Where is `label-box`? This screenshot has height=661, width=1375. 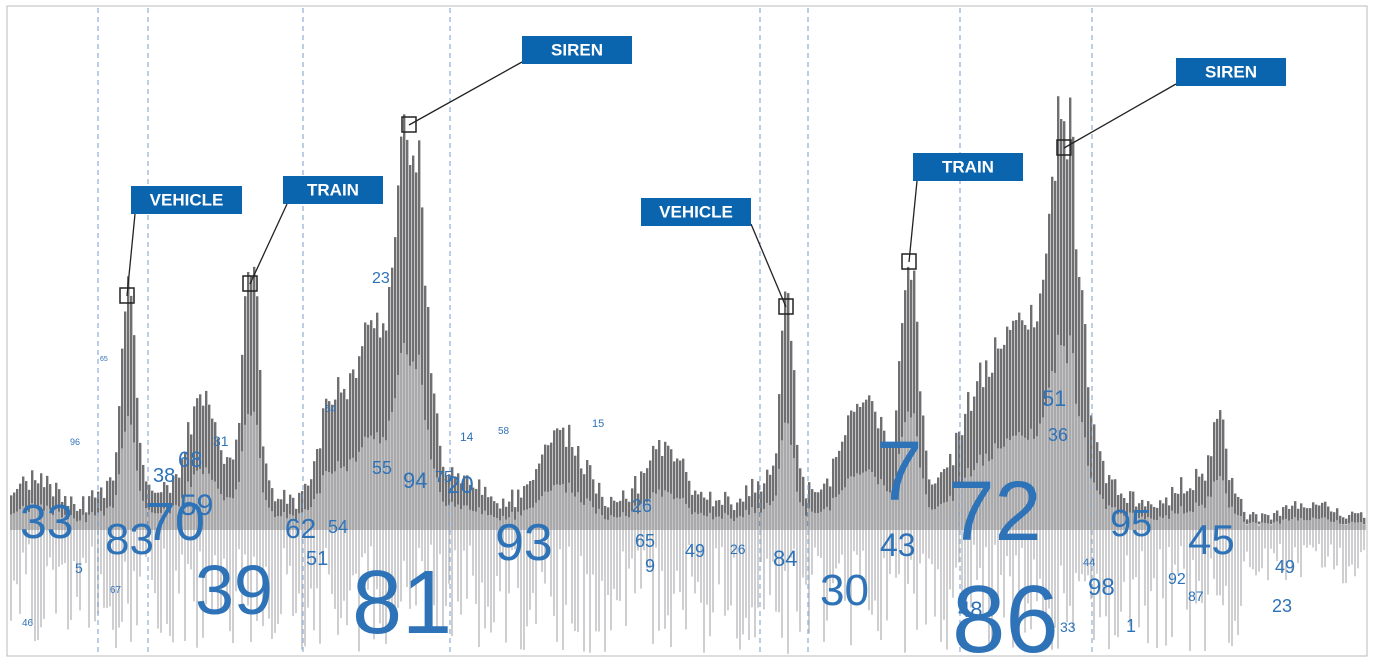
label-box is located at coordinates (696, 212).